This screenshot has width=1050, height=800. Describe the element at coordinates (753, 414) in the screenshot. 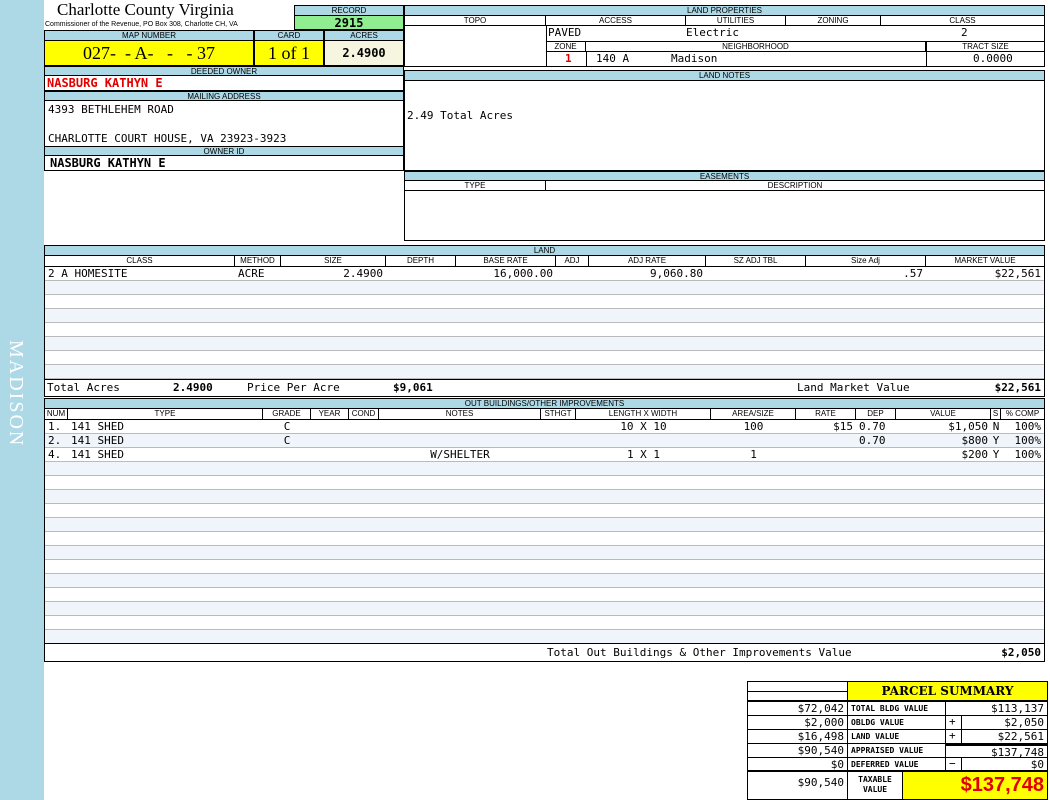

I see `column-header: AREA/SIZE` at that location.